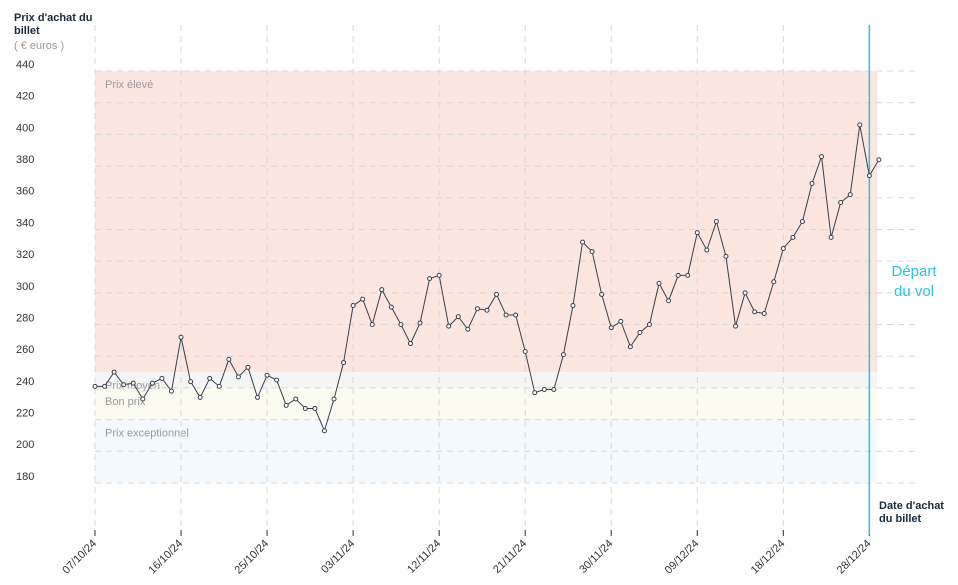 Image resolution: width=958 pixels, height=585 pixels. What do you see at coordinates (914, 281) in the screenshot?
I see `departure-label: Départ du vol` at bounding box center [914, 281].